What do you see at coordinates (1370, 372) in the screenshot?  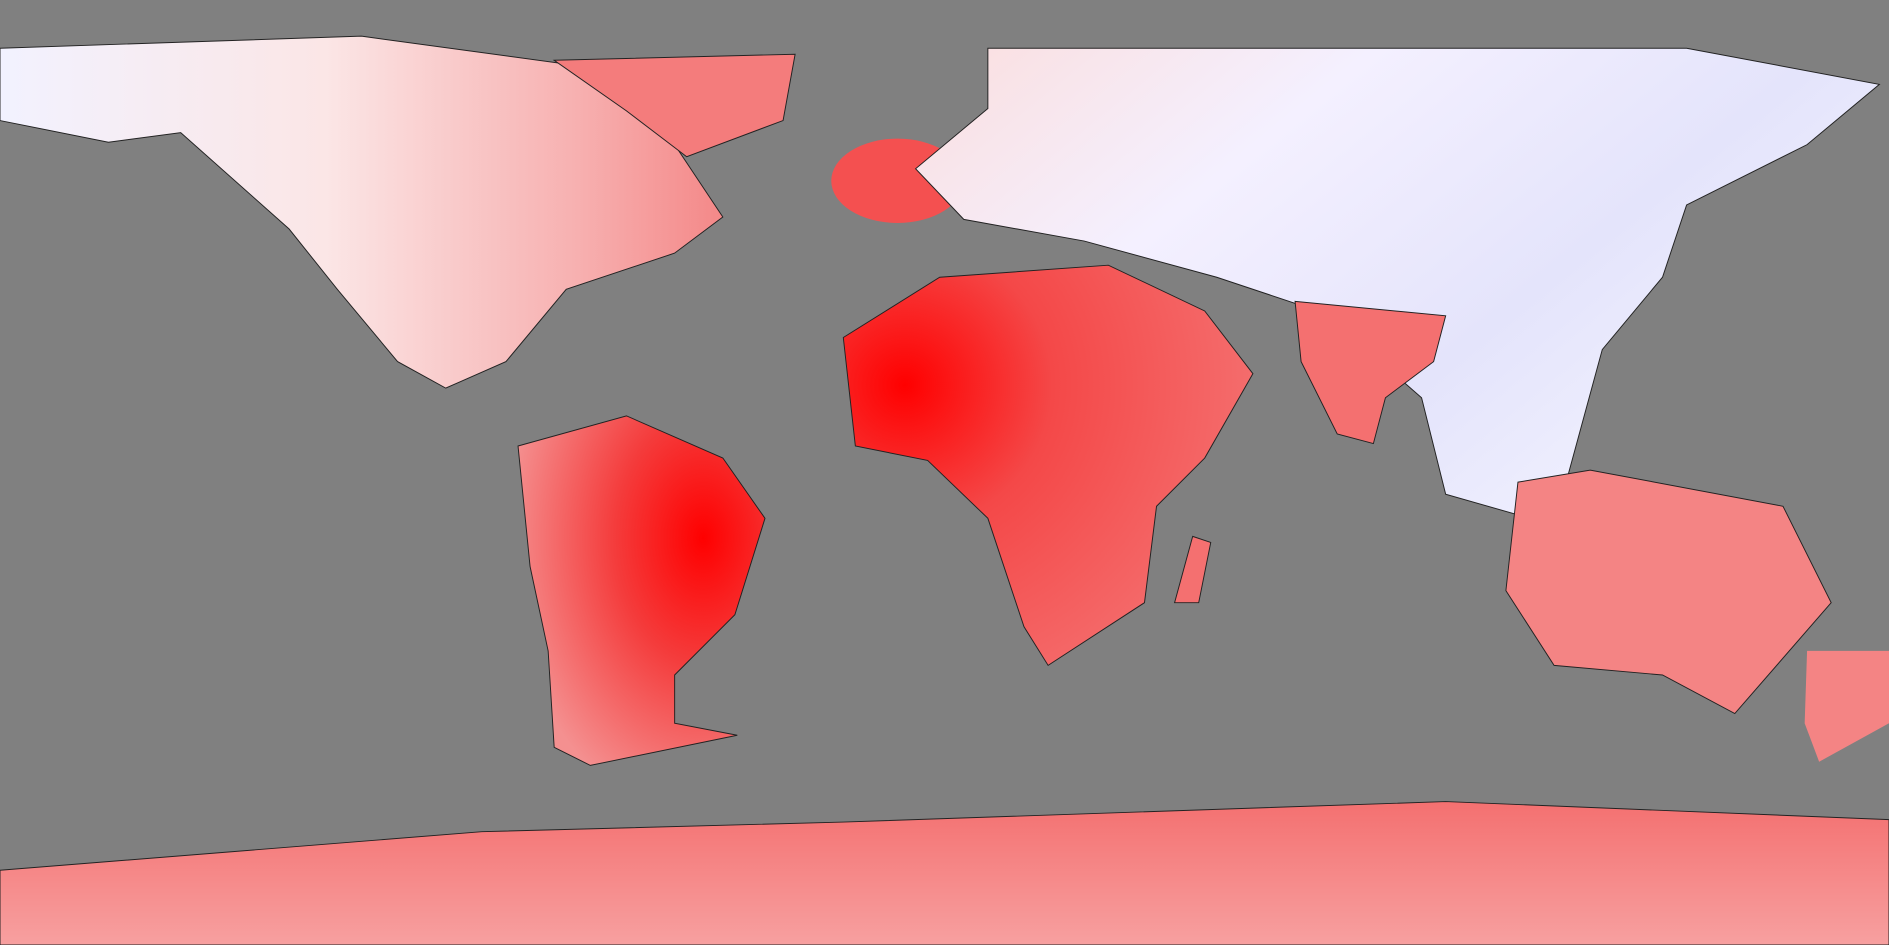 I see `india` at bounding box center [1370, 372].